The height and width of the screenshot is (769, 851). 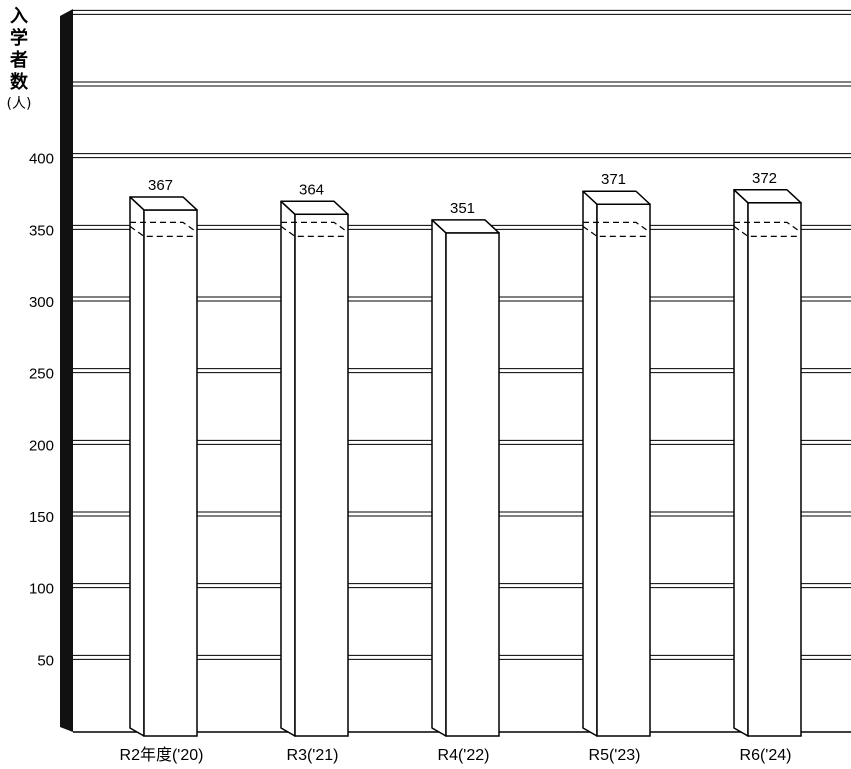 What do you see at coordinates (19, 104) in the screenshot?
I see `y-axis-unit: (人)` at bounding box center [19, 104].